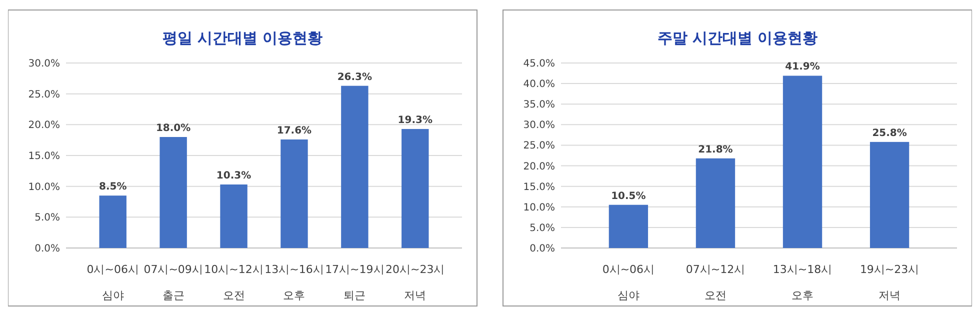  What do you see at coordinates (539, 105) in the screenshot?
I see `y-tick-label: 35.0%` at bounding box center [539, 105].